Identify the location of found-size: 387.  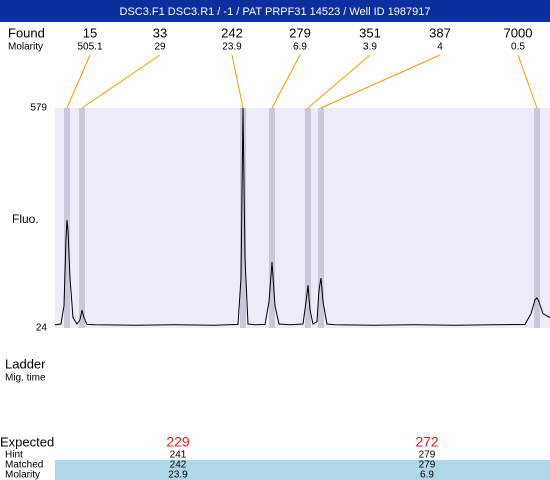
(440, 32).